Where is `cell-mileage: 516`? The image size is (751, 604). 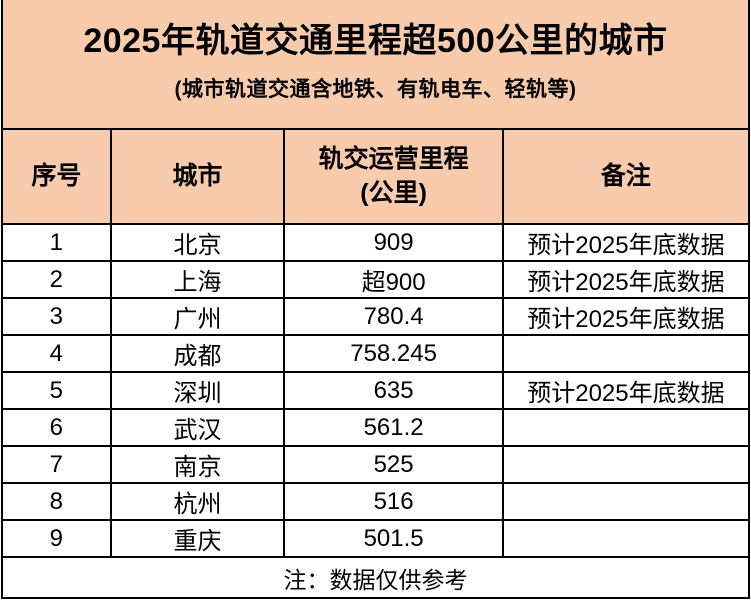
cell-mileage: 516 is located at coordinates (393, 501).